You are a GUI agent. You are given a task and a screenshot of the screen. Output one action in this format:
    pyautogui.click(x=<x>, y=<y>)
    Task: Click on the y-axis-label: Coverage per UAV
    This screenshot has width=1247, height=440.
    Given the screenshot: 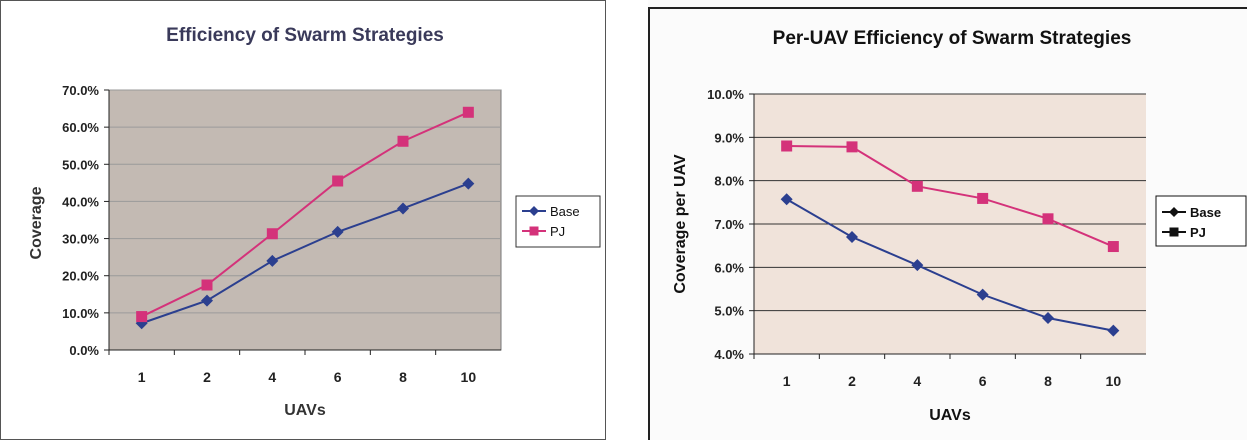 What is the action you would take?
    pyautogui.click(x=680, y=224)
    